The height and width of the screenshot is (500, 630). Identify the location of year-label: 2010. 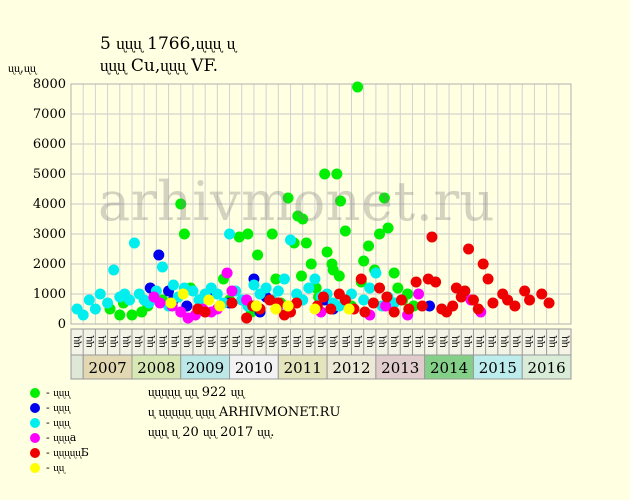
(254, 368).